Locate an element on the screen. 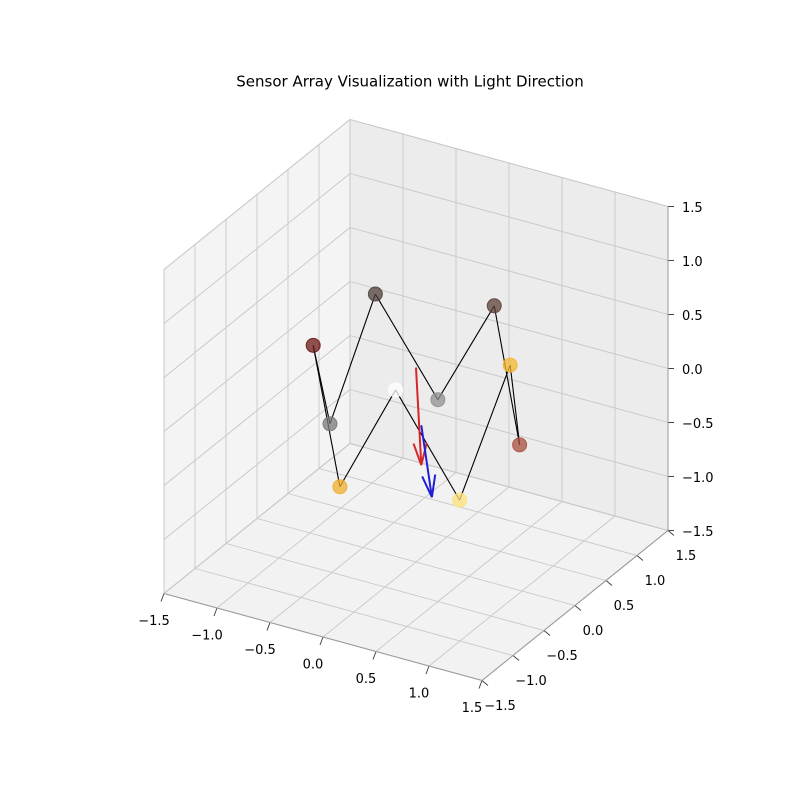 The image size is (800, 800). z-tick-label: −1.5 is located at coordinates (698, 532).